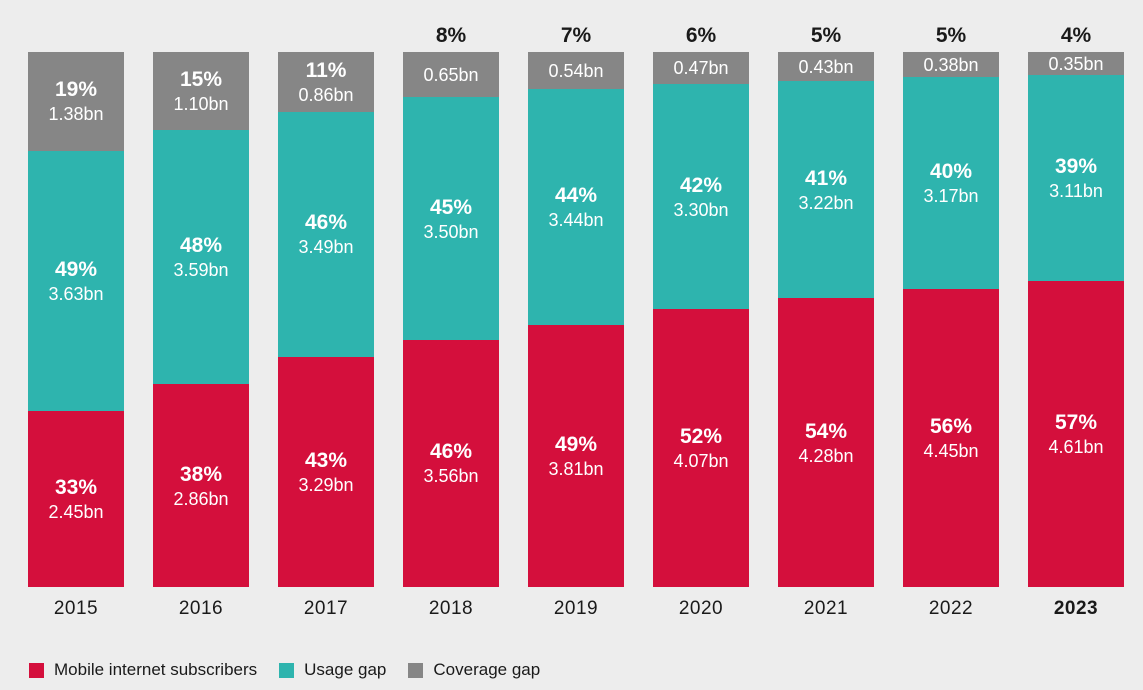 This screenshot has width=1143, height=690. Describe the element at coordinates (76, 488) in the screenshot. I see `subscribers-segment-percent-label: 33%` at that location.